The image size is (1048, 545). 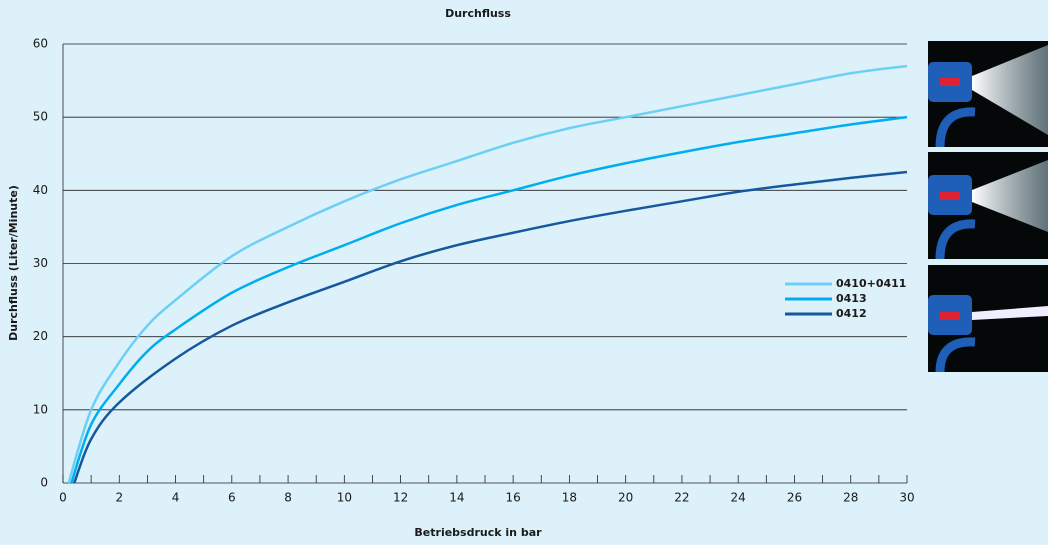 What do you see at coordinates (40, 117) in the screenshot?
I see `y-tick-label: 50` at bounding box center [40, 117].